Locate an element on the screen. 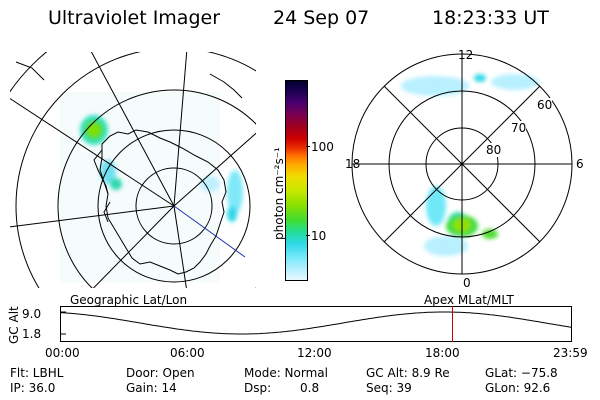 This screenshot has height=400, width=600. xtick-0600: 06:00 is located at coordinates (187, 353).